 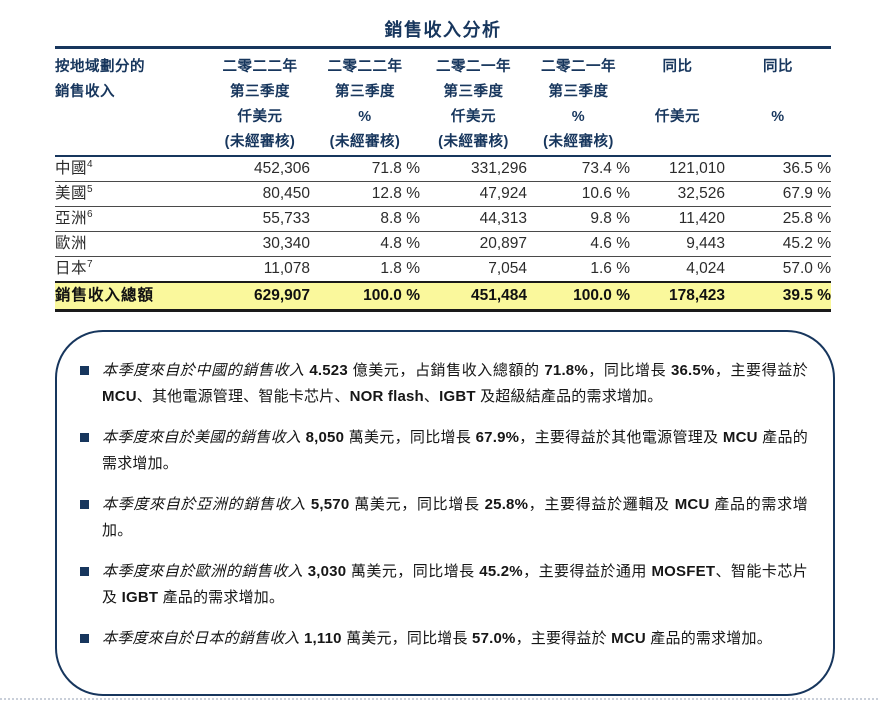 I want to click on cell-value: 7,054, so click(x=473, y=269).